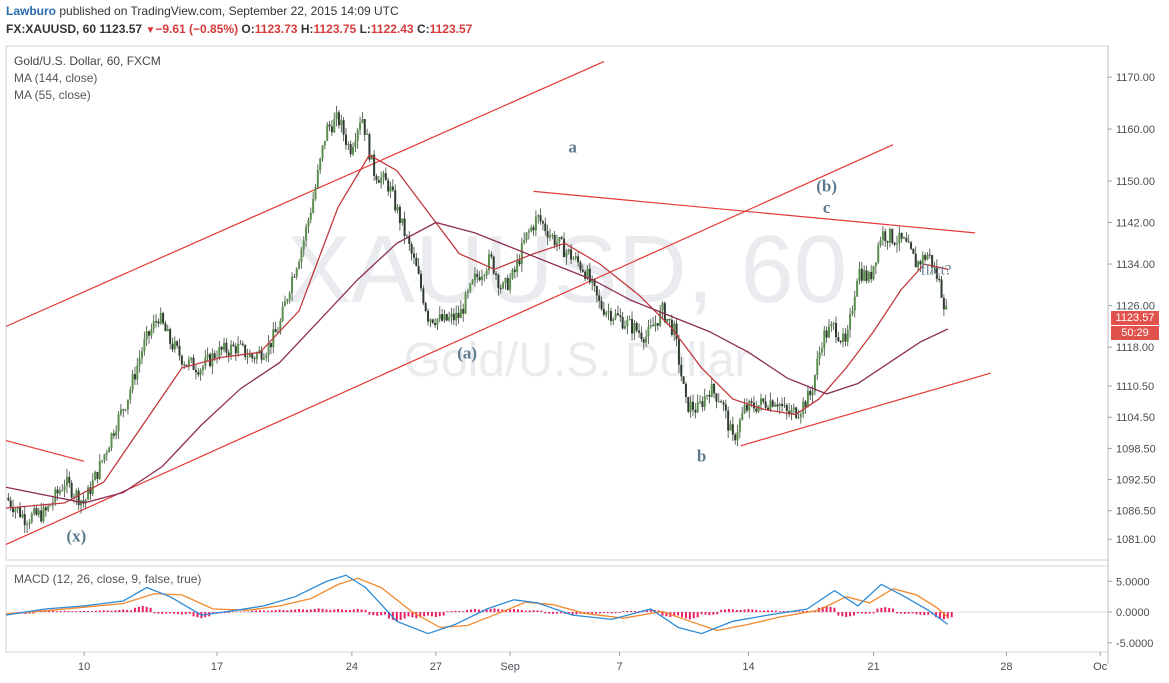  What do you see at coordinates (1133, 582) in the screenshot?
I see `macd-tick-label: 5.0000` at bounding box center [1133, 582].